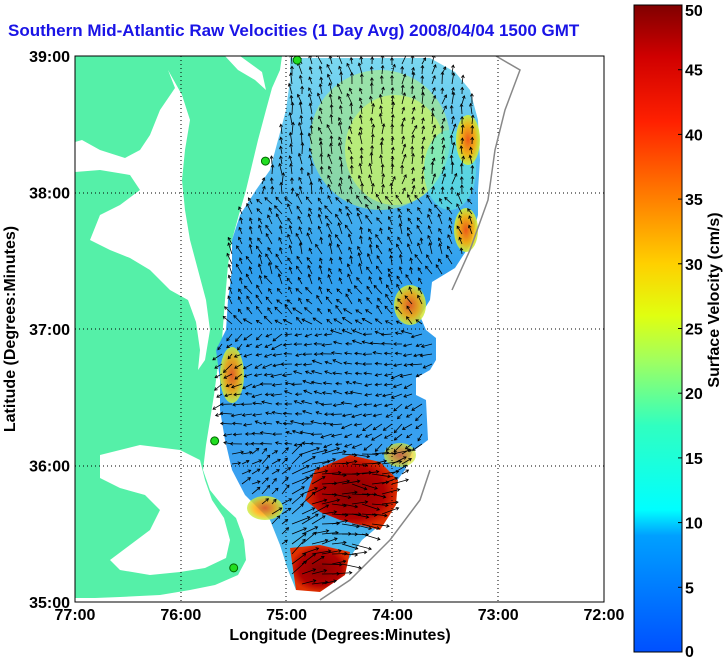 The height and width of the screenshot is (659, 724). What do you see at coordinates (714, 299) in the screenshot?
I see `colorbar-label: Surface Velocity (cm/s)` at bounding box center [714, 299].